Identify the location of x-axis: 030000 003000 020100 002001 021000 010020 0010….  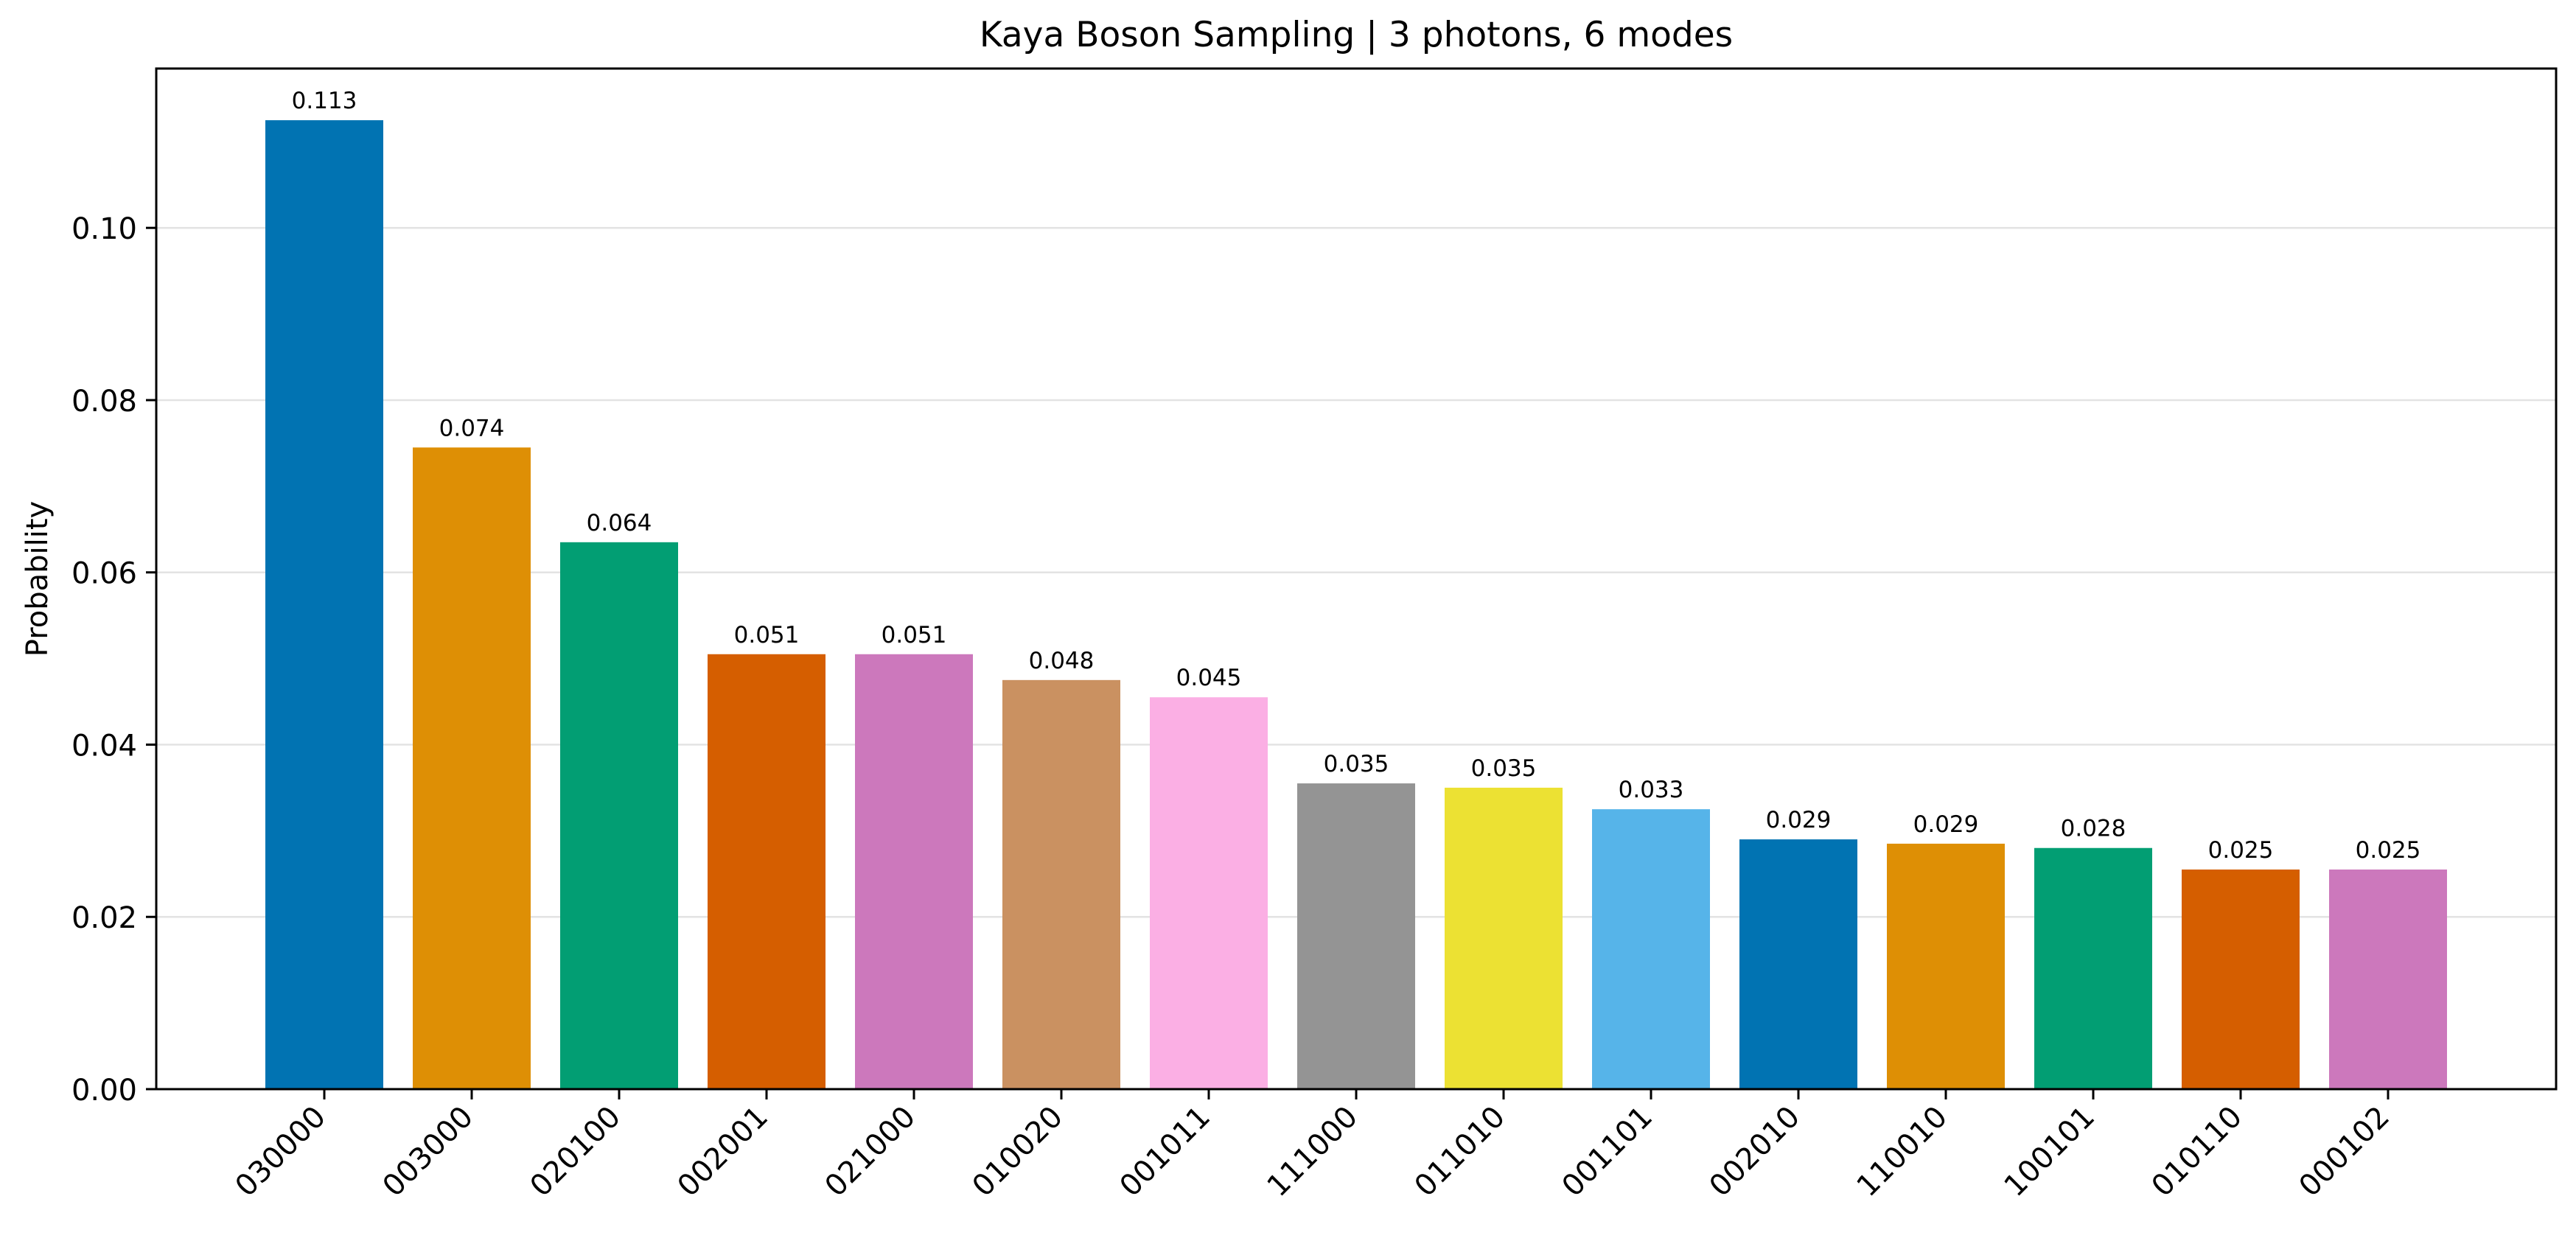
(1313, 1146).